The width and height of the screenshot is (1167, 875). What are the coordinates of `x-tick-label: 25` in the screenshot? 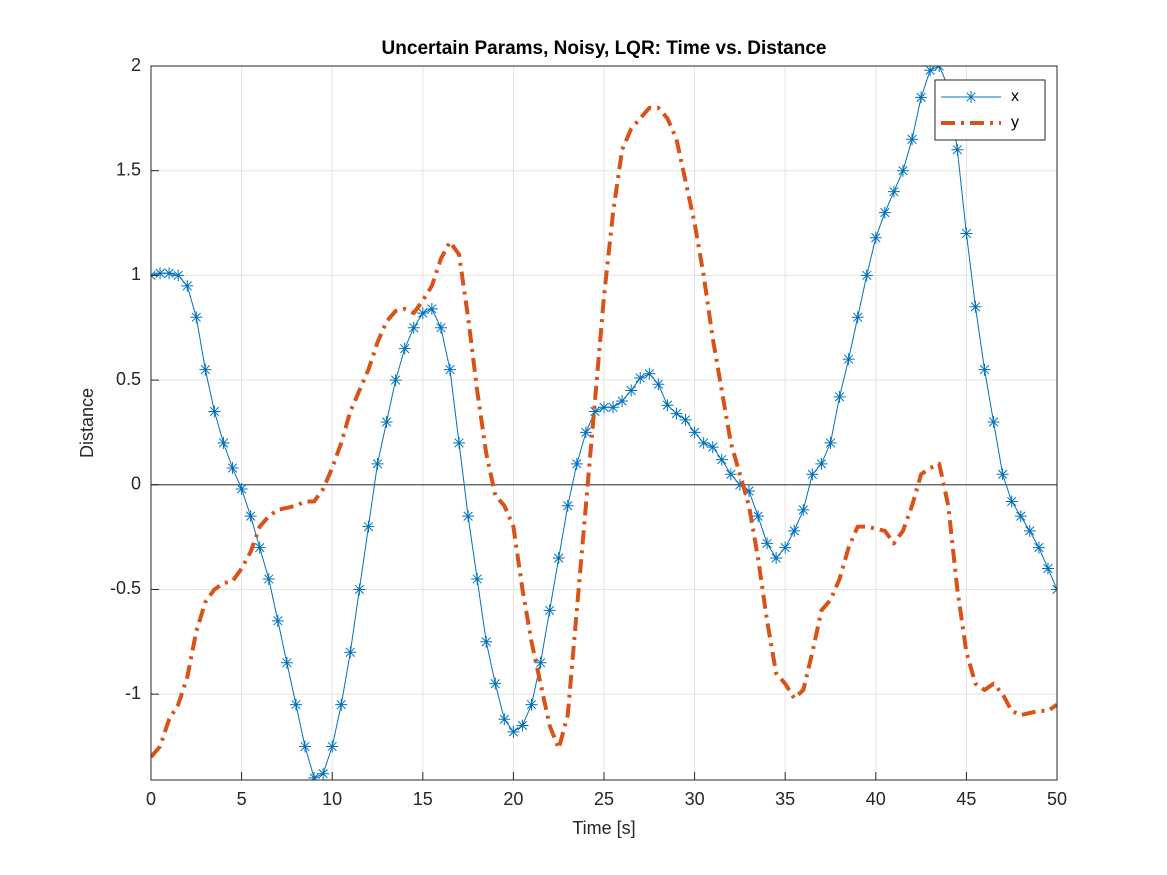 It's located at (604, 799).